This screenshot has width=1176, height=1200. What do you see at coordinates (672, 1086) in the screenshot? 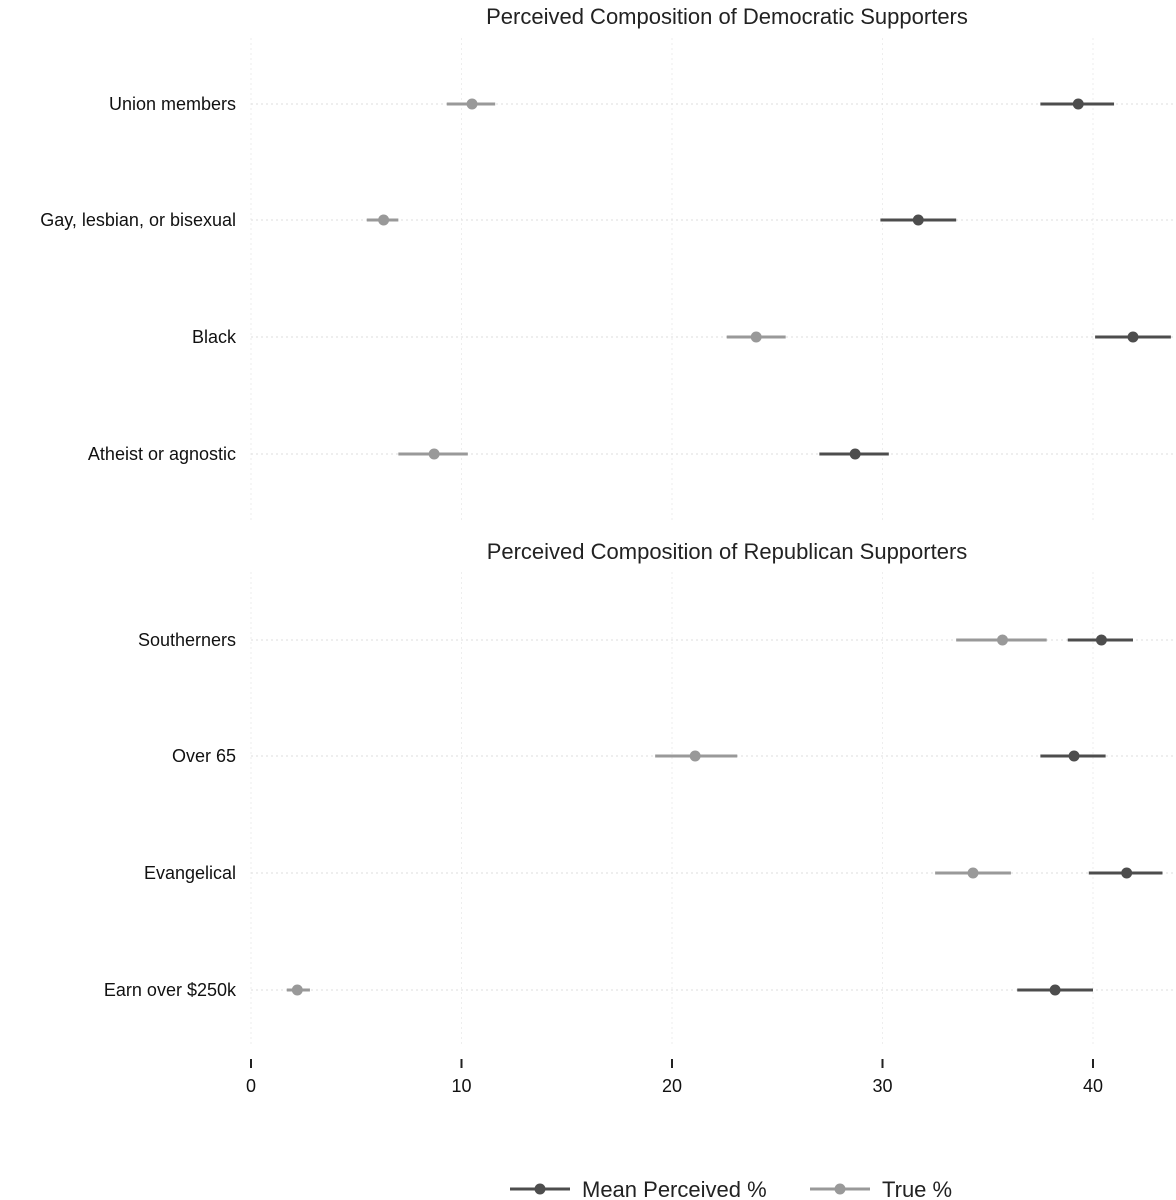
I see `x-tick-label: 20` at bounding box center [672, 1086].